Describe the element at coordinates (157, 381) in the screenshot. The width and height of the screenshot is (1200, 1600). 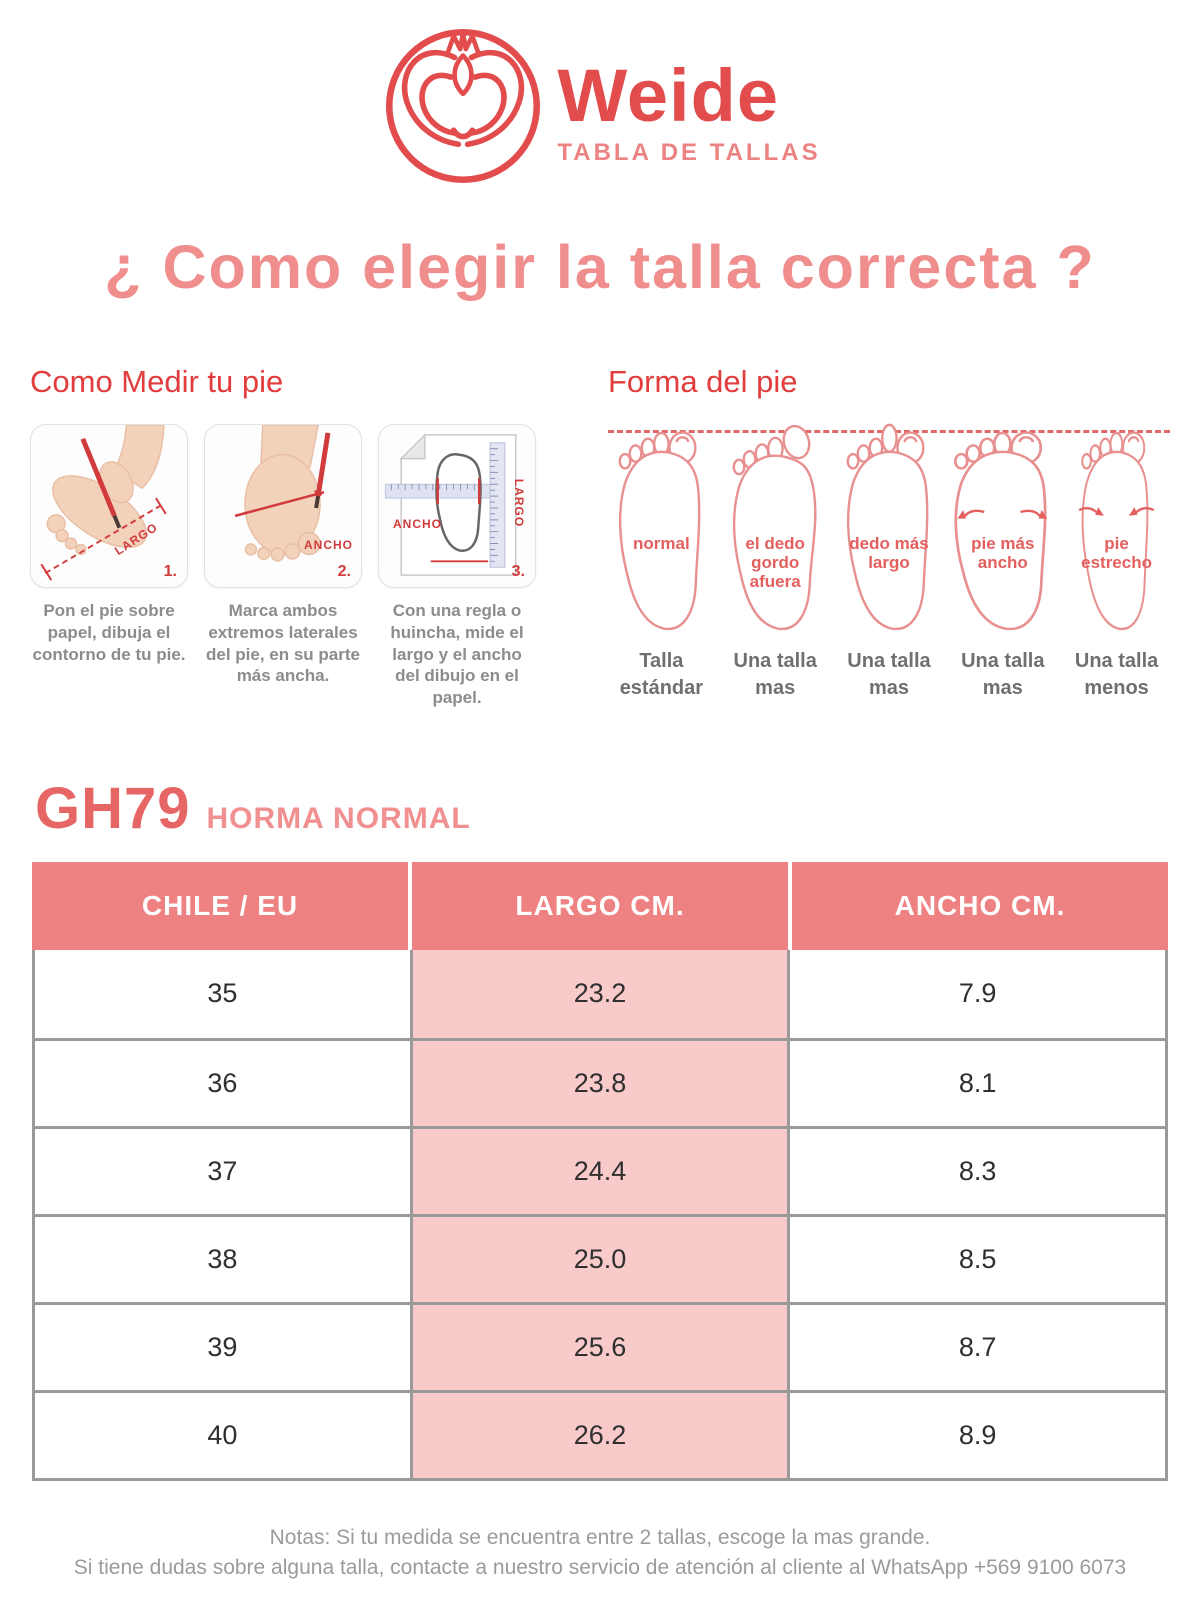
I see `measure-heading: Como Medir tu pie` at that location.